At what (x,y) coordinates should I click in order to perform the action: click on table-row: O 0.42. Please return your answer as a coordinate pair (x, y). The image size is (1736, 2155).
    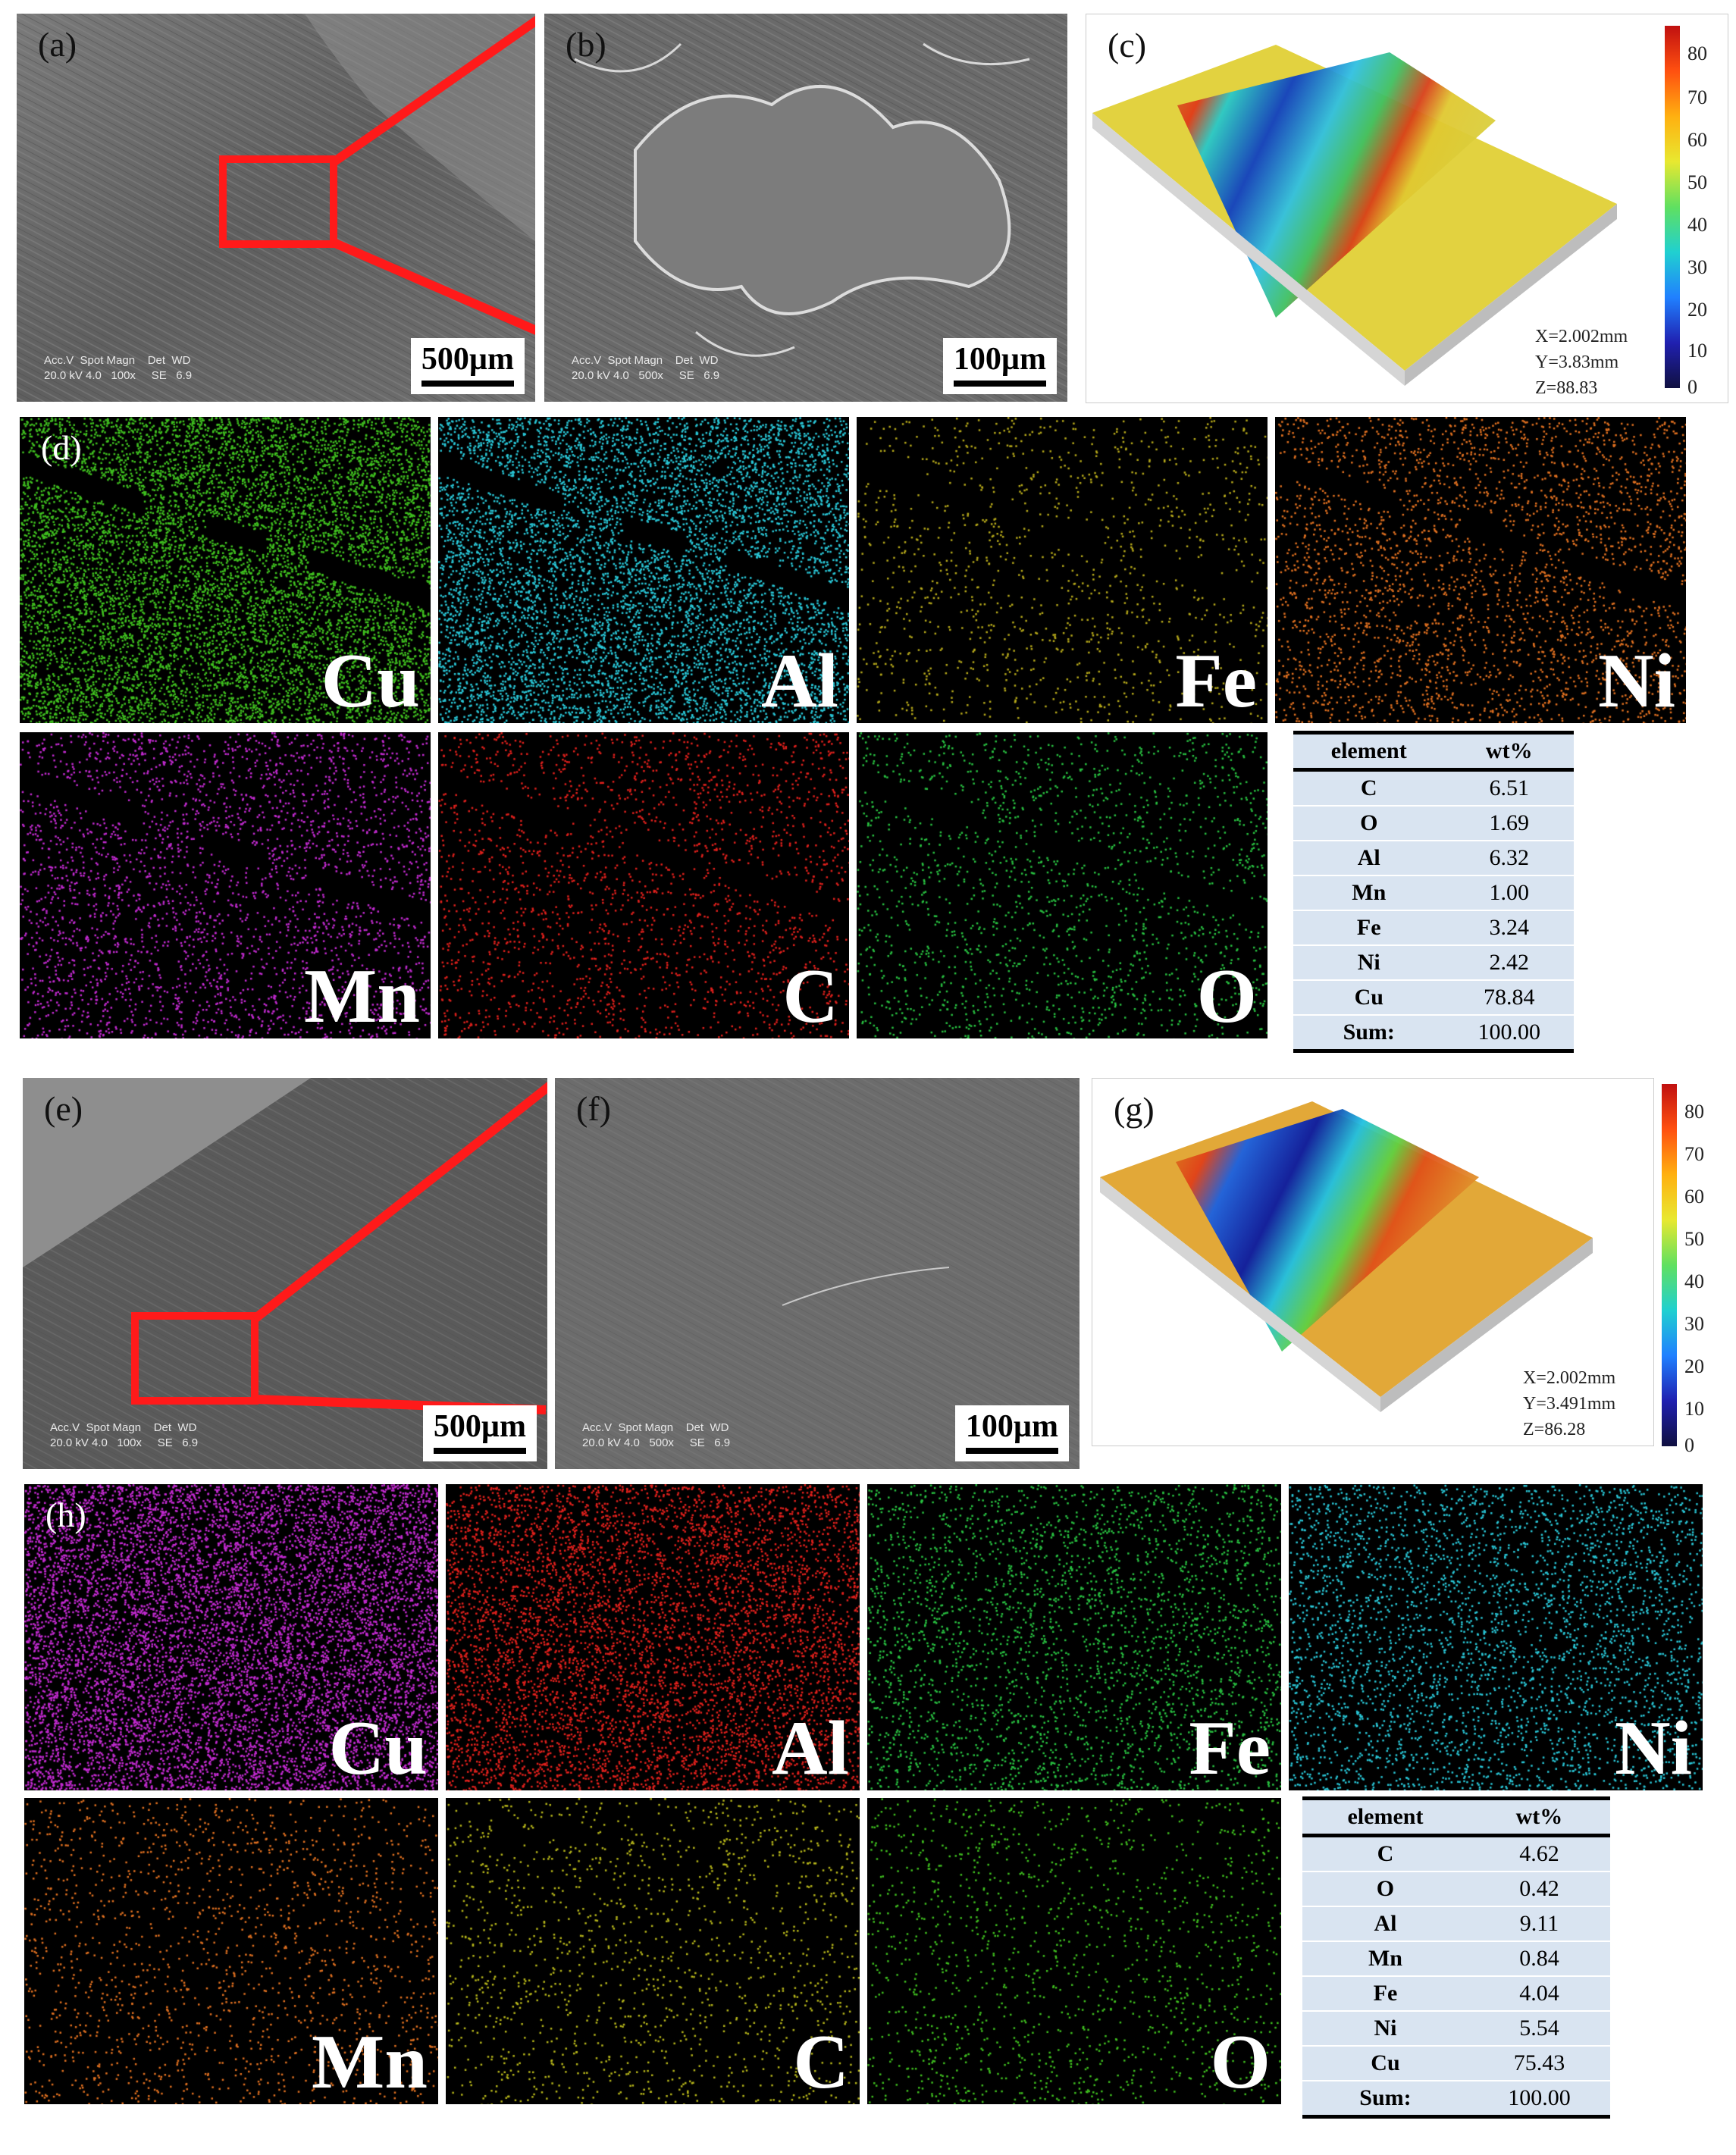
    Looking at the image, I should click on (1456, 1889).